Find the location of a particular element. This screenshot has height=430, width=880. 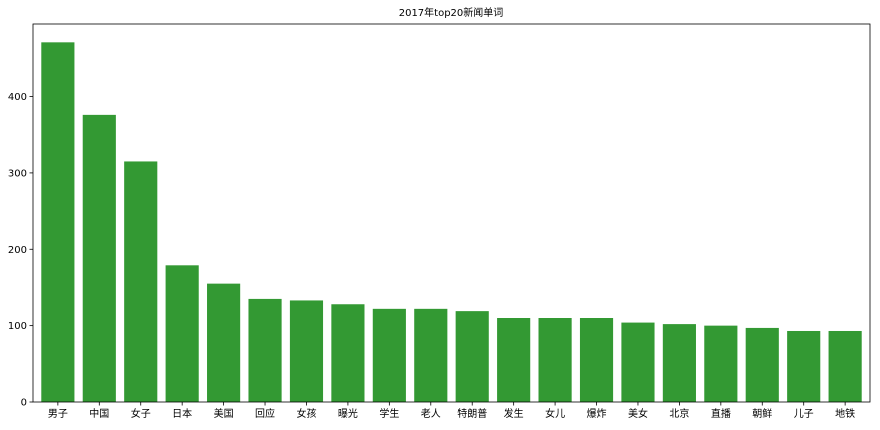

x-tick-label: 女子 is located at coordinates (141, 413).